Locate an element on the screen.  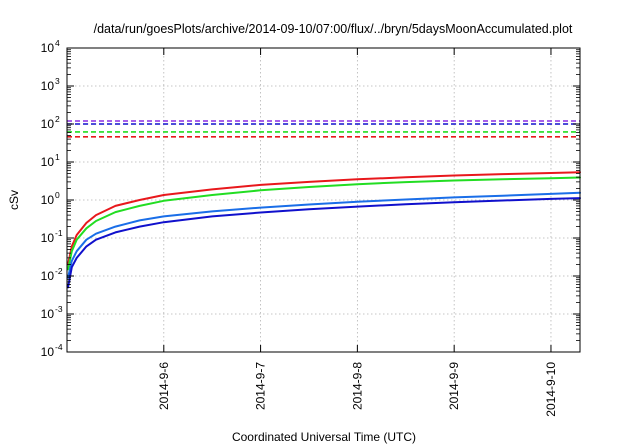
x-axis-label: Coordinated Universal Time (UTC) is located at coordinates (324, 437).